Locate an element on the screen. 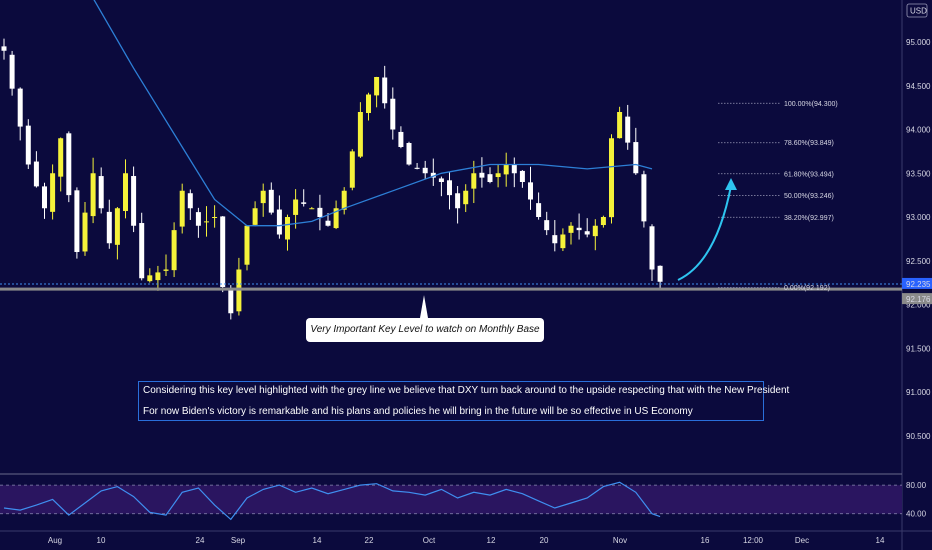 Image resolution: width=932 pixels, height=550 pixels. callout-pointer is located at coordinates (424, 306).